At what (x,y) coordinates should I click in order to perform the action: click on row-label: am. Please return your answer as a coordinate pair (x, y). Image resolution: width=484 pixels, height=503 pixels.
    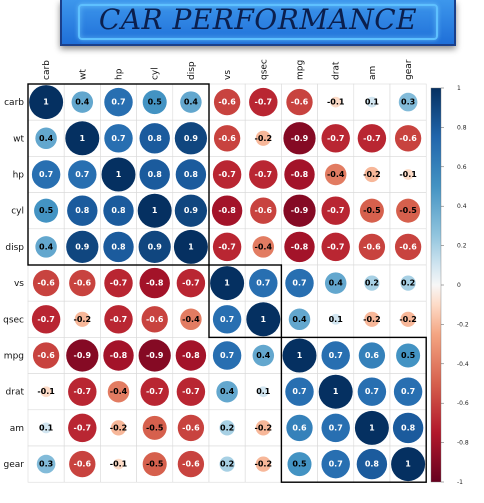
    Looking at the image, I should click on (17, 429).